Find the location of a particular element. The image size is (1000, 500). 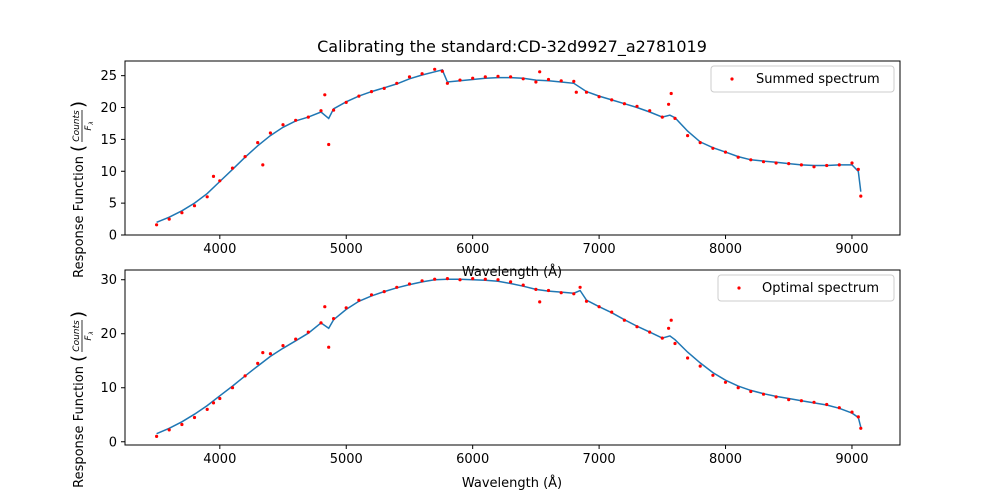

legend: Summed spectrum is located at coordinates (802, 79).